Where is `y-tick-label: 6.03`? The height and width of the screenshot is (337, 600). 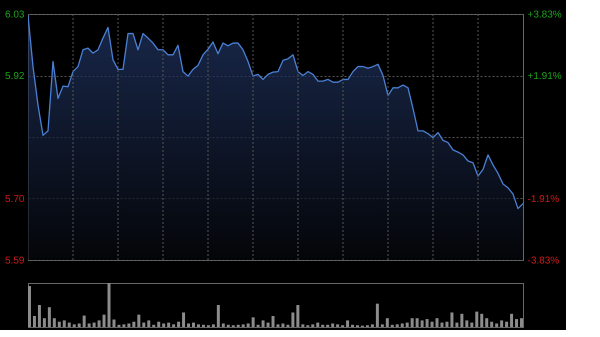
y-tick-label: 6.03 is located at coordinates (15, 15).